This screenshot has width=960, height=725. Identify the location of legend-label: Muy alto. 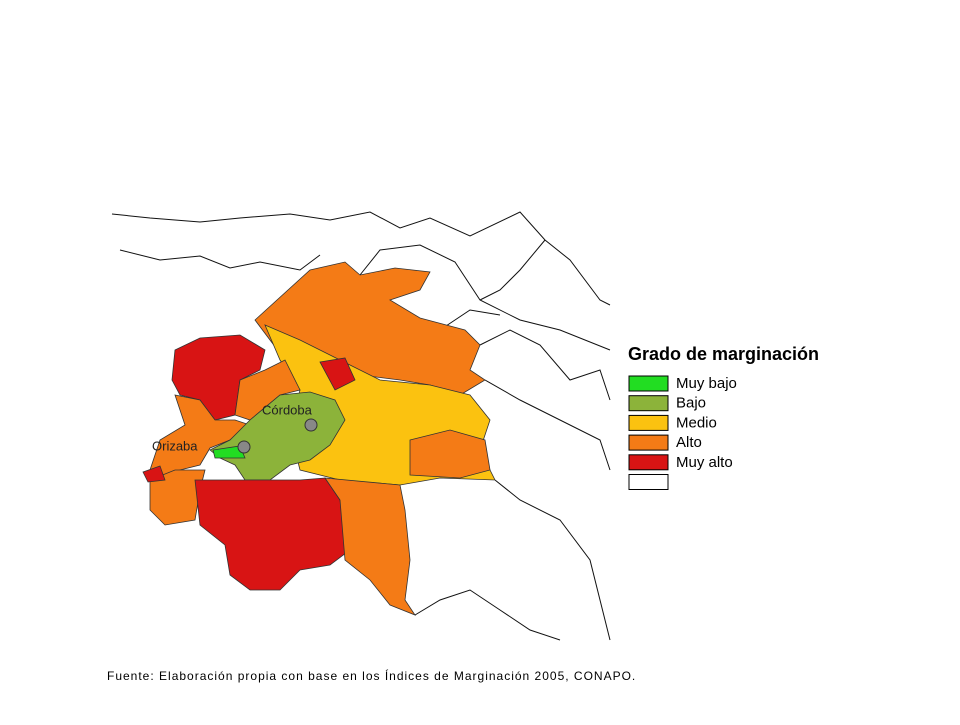
(704, 462).